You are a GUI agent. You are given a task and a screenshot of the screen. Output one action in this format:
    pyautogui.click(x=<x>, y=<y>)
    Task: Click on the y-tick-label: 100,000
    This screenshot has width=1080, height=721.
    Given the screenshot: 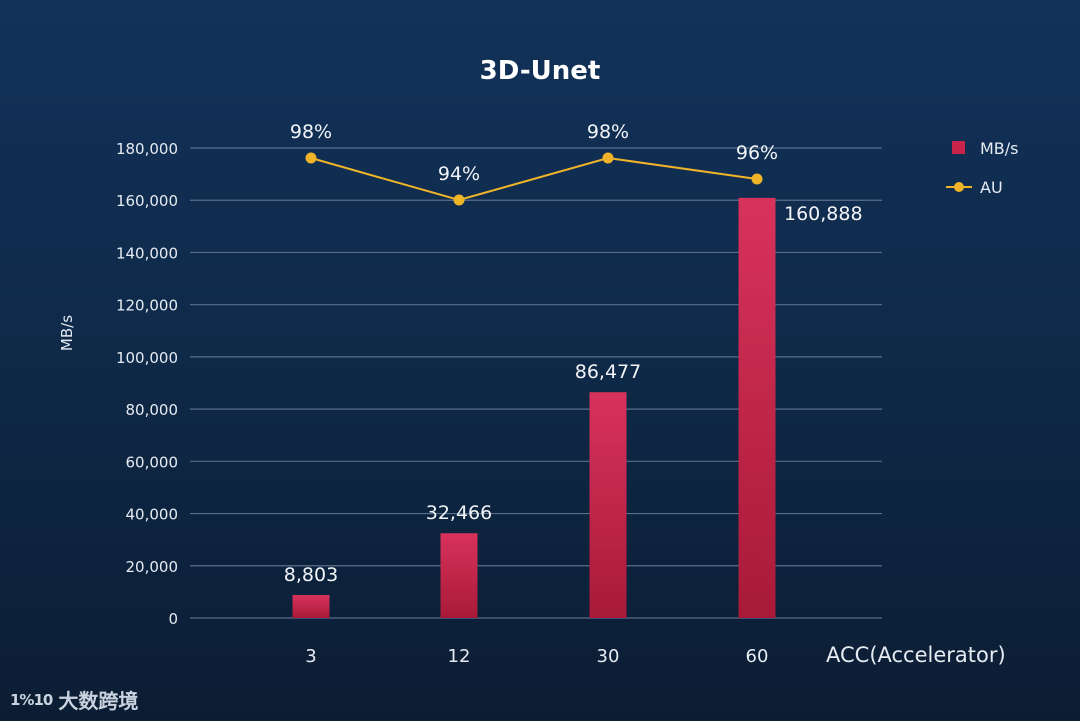 What is the action you would take?
    pyautogui.click(x=147, y=358)
    